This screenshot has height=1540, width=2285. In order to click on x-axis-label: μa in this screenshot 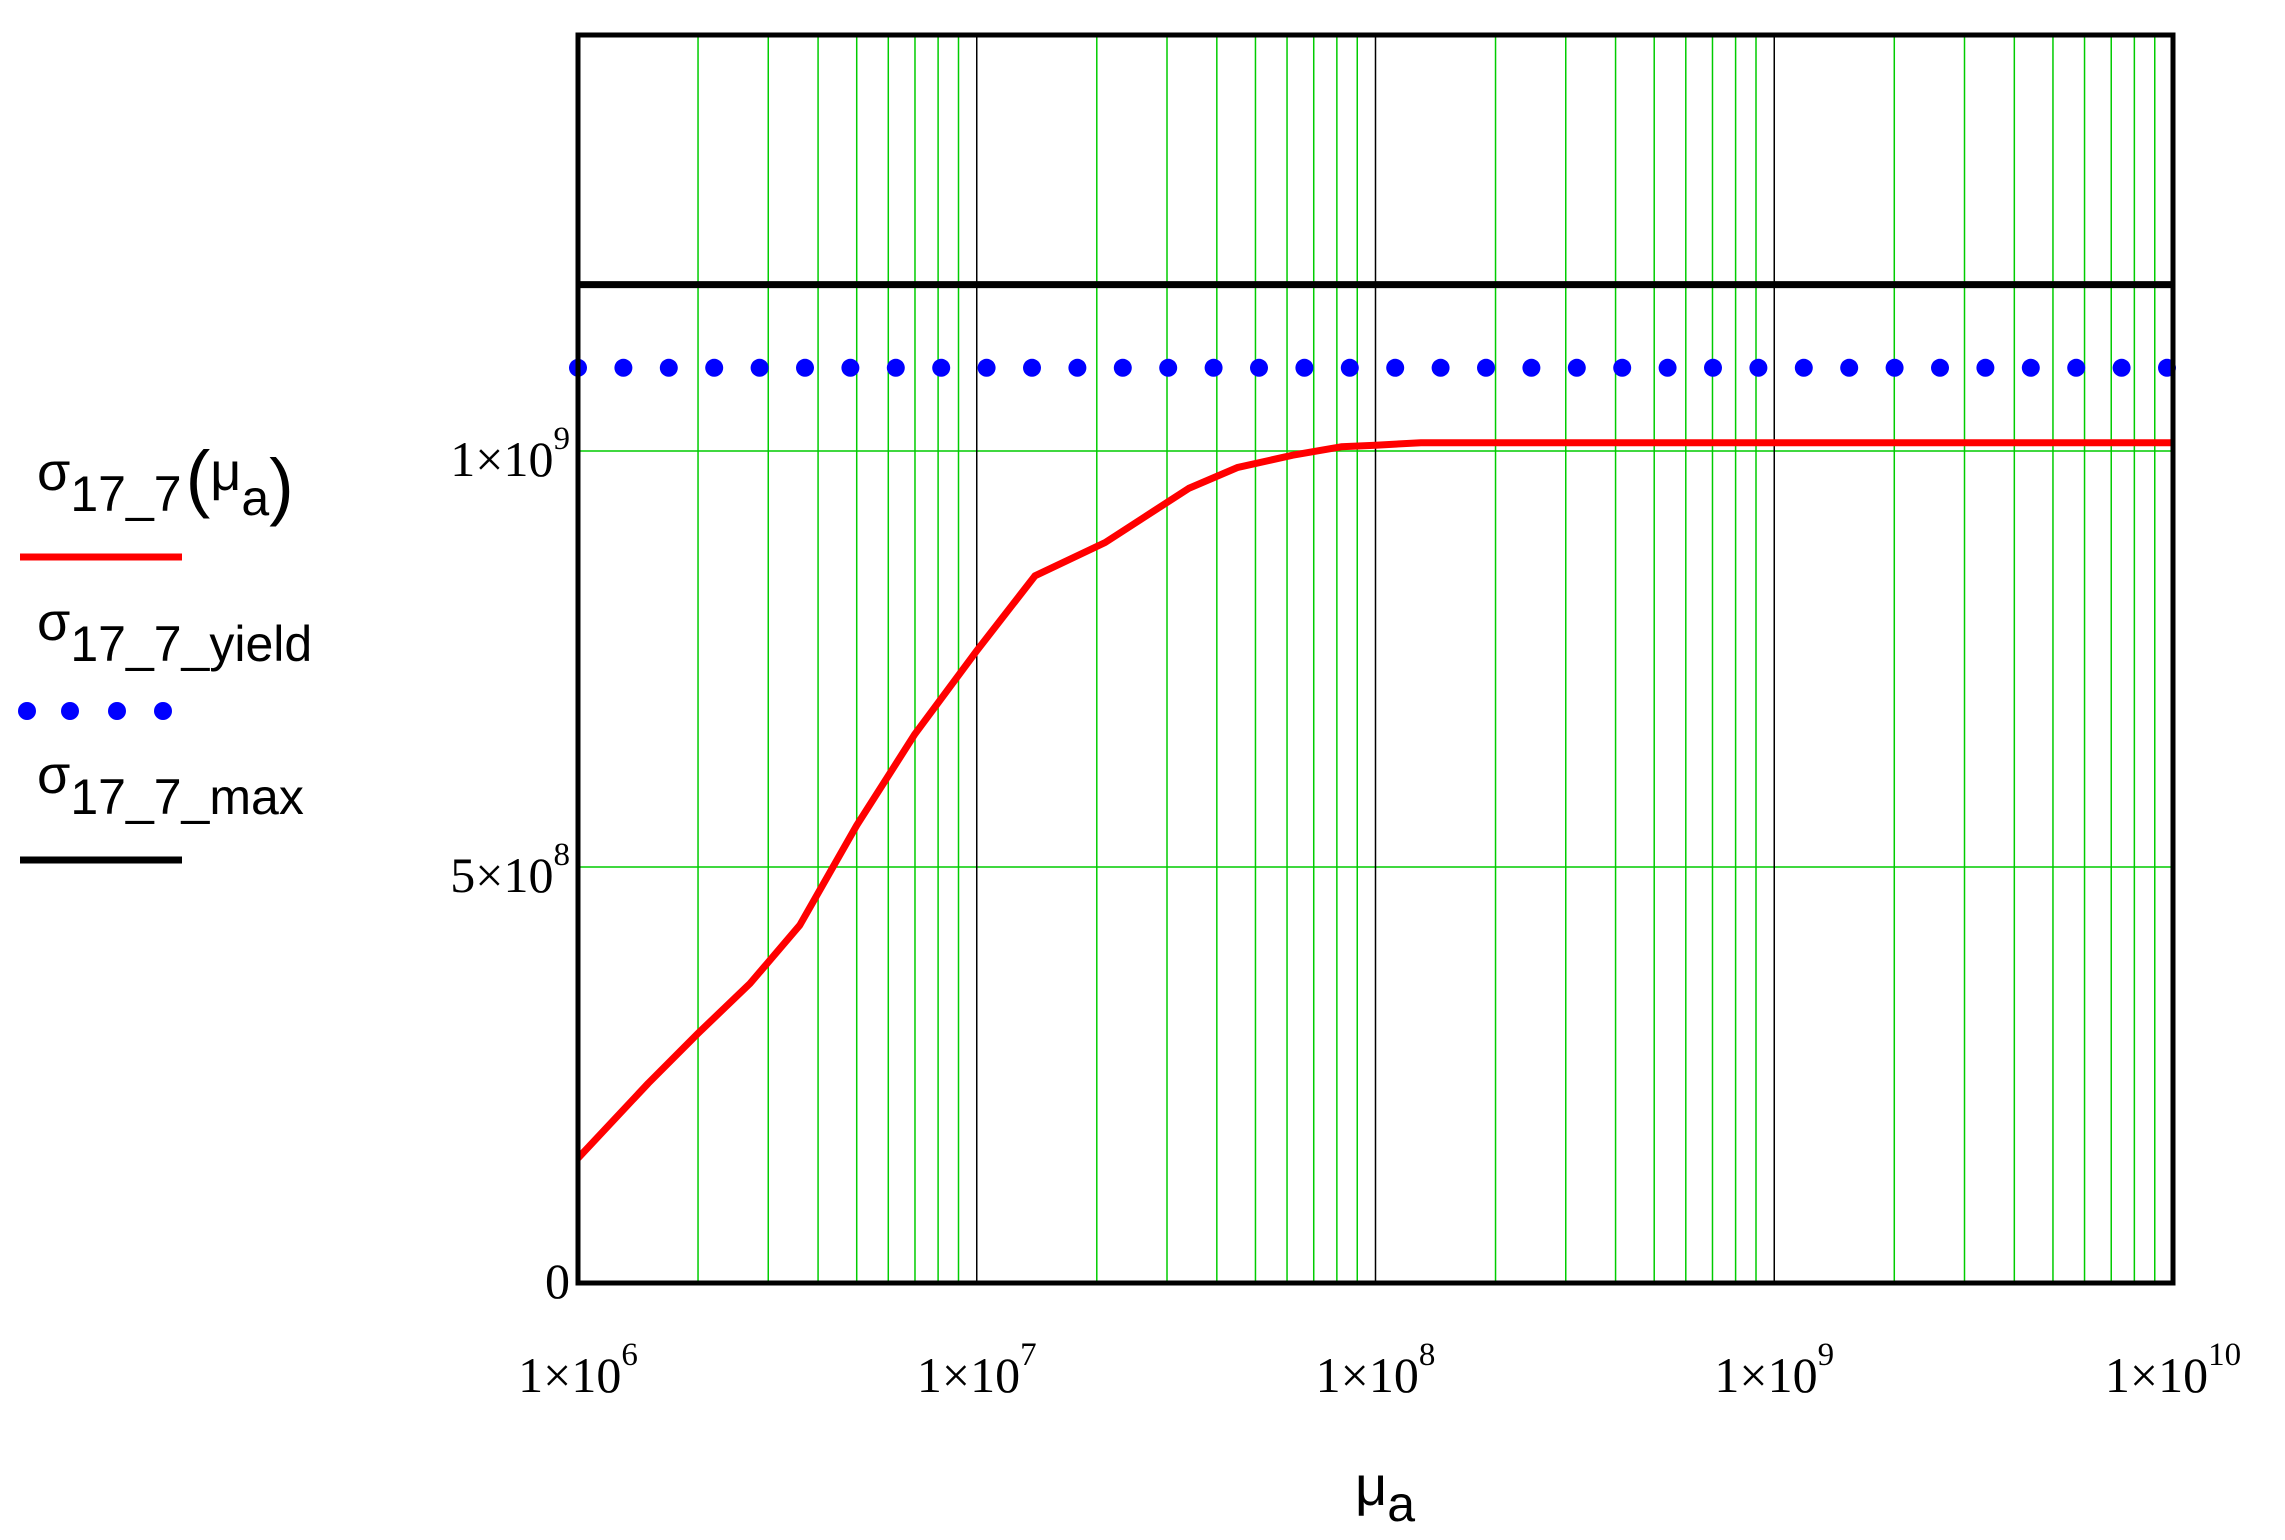, I will do `click(1385, 1493)`.